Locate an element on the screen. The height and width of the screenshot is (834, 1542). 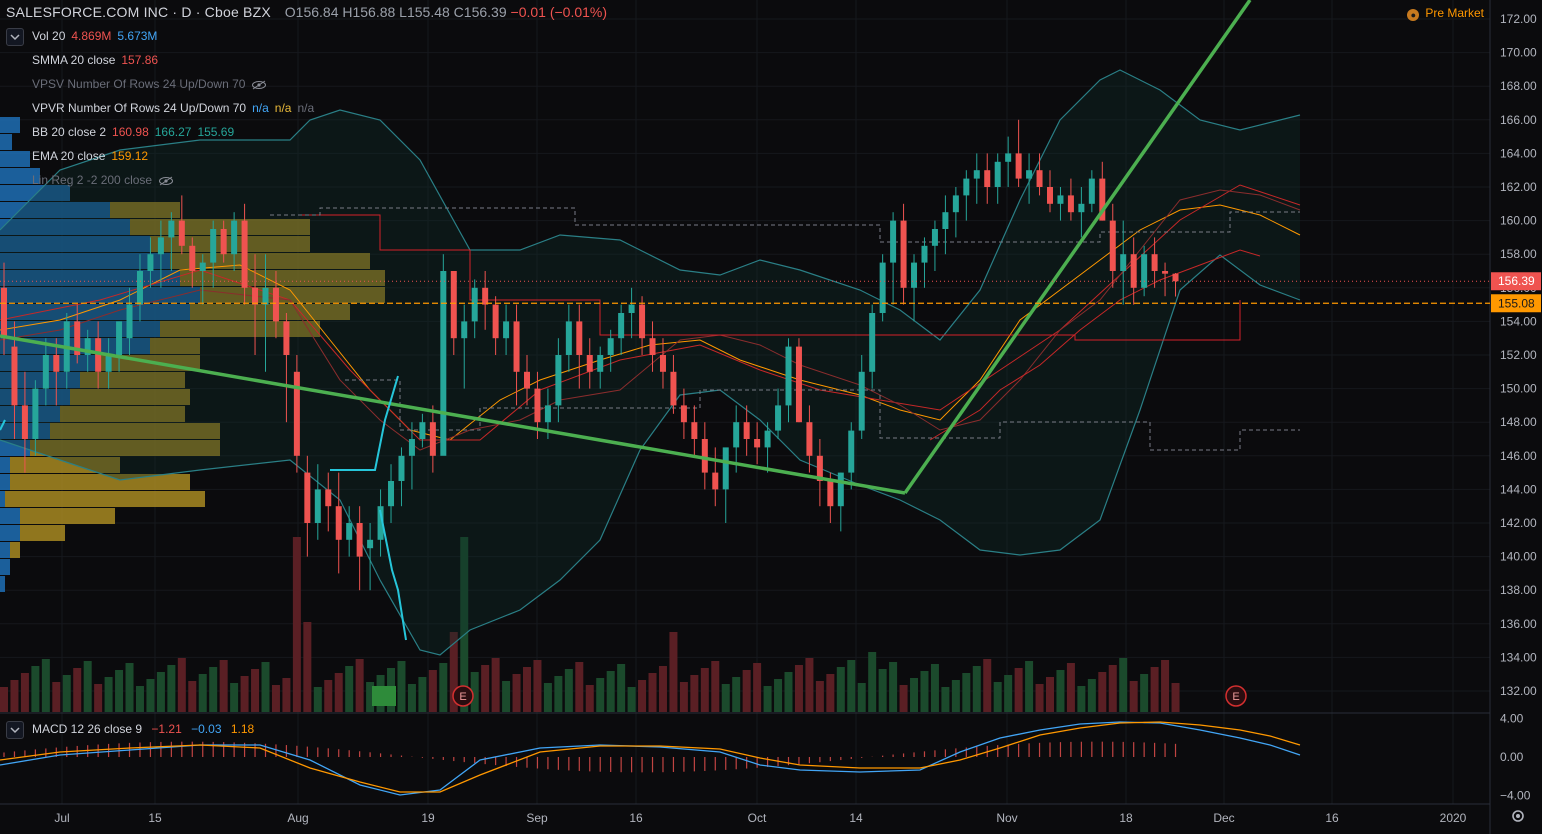
price-tick-label: 164.00 is located at coordinates (1518, 153).